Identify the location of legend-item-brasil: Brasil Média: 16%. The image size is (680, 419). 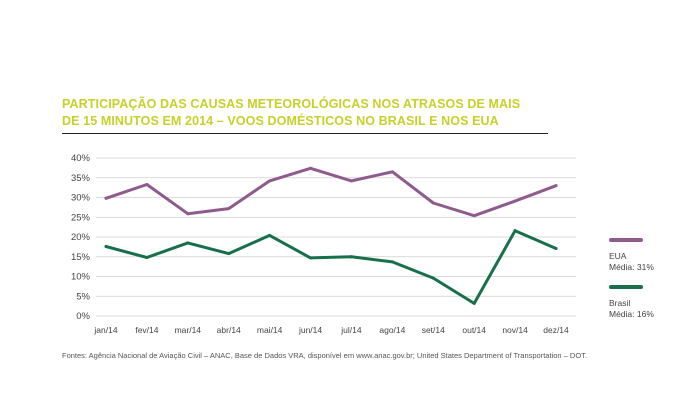
(631, 302).